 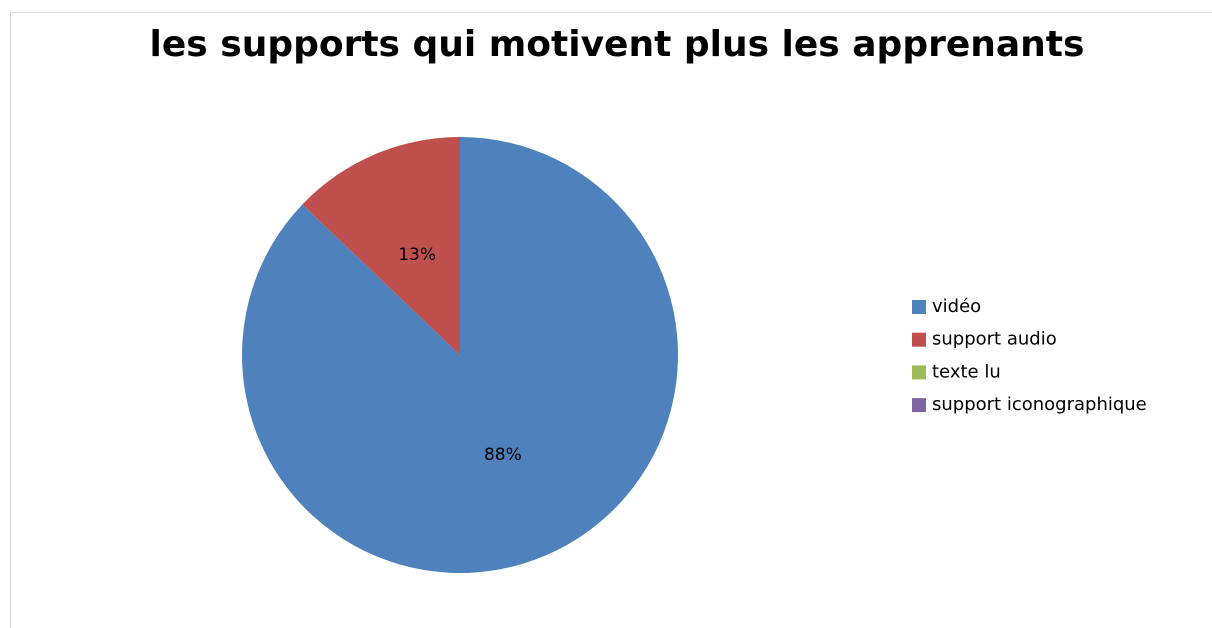 I want to click on legend-label: texte lu, so click(x=966, y=371).